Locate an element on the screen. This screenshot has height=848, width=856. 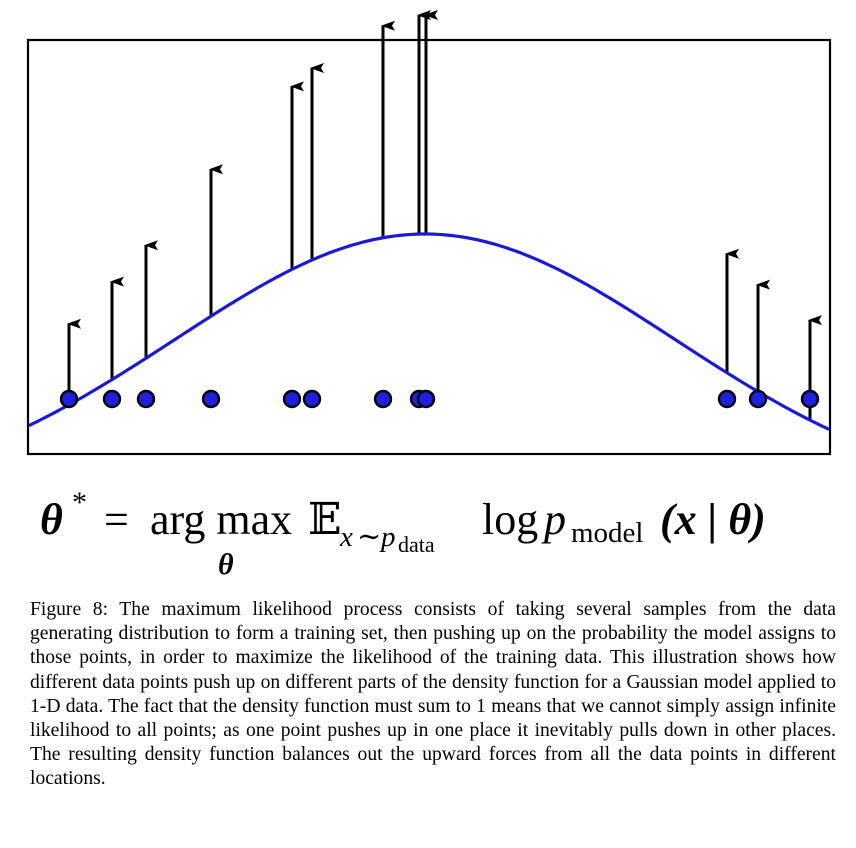
formula-arguments: (x | θ) is located at coordinates (713, 519).